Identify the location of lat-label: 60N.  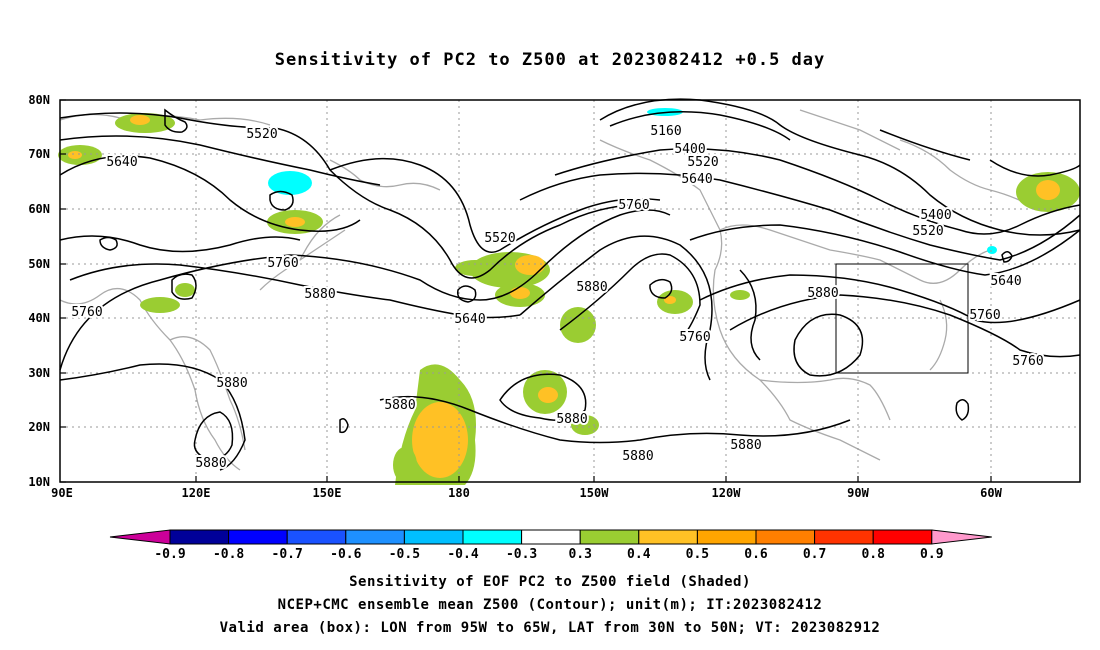
(39, 209).